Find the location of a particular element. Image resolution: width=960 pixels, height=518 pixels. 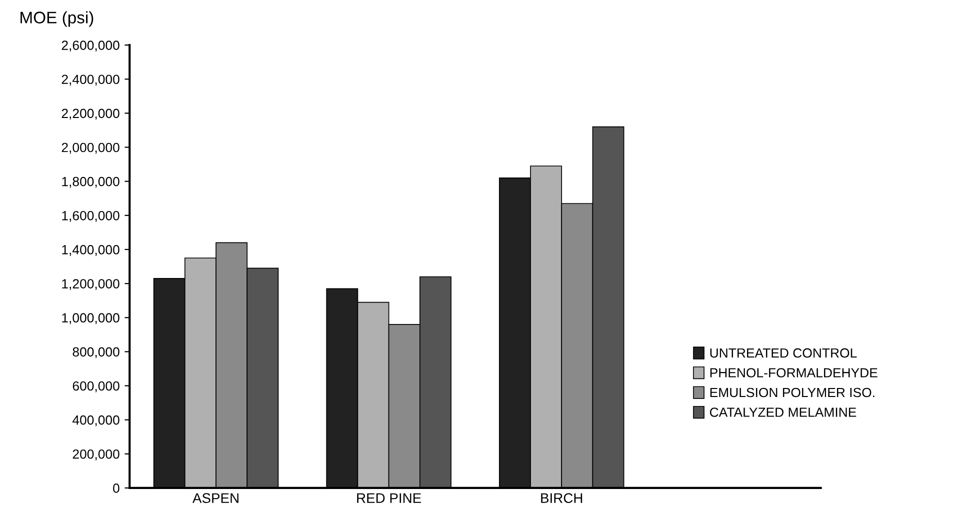

y-tick-label: 1,400,000 is located at coordinates (91, 250).